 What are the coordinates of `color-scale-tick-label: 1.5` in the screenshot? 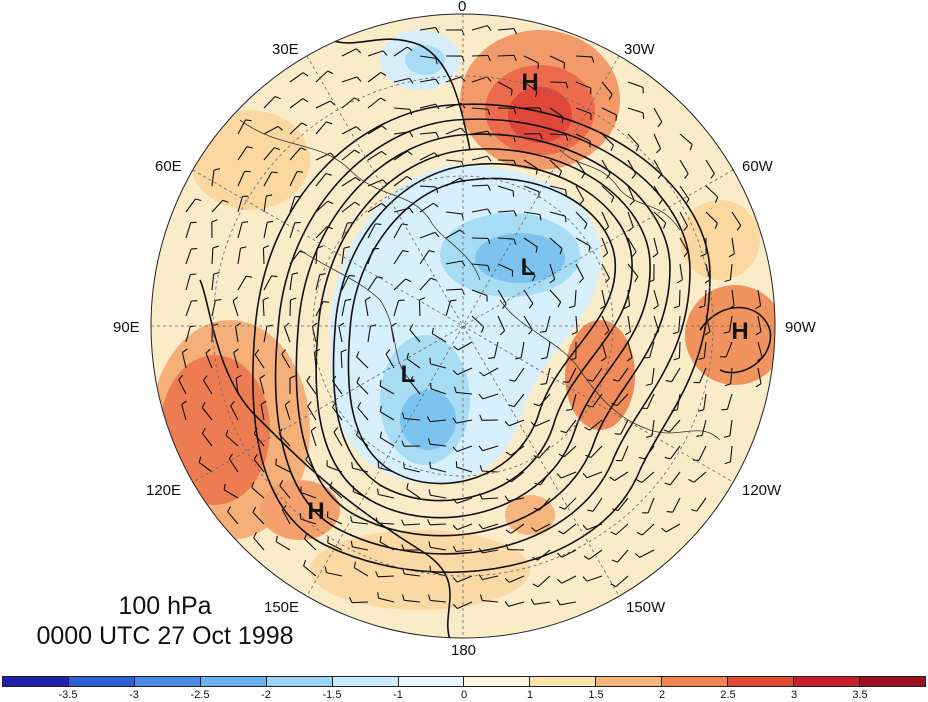 It's located at (596, 695).